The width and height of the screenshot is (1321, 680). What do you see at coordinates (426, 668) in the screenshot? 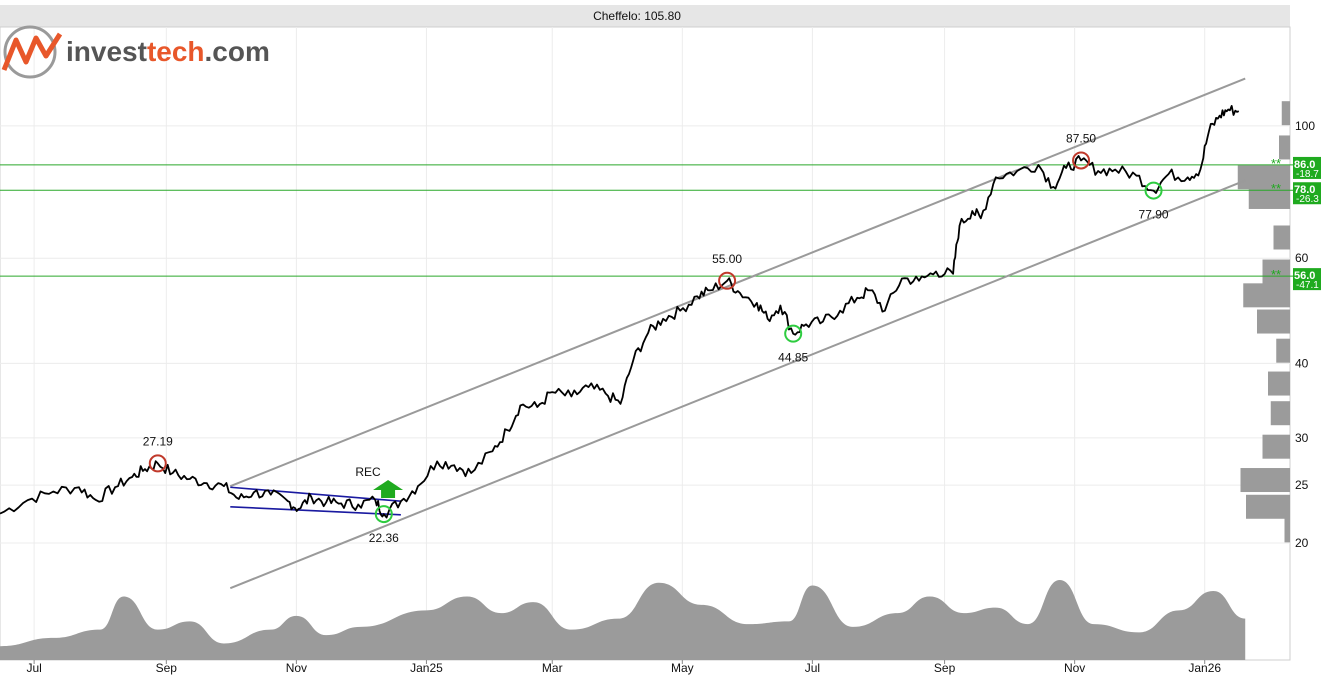
I see `x-tick-label: Jan25` at bounding box center [426, 668].